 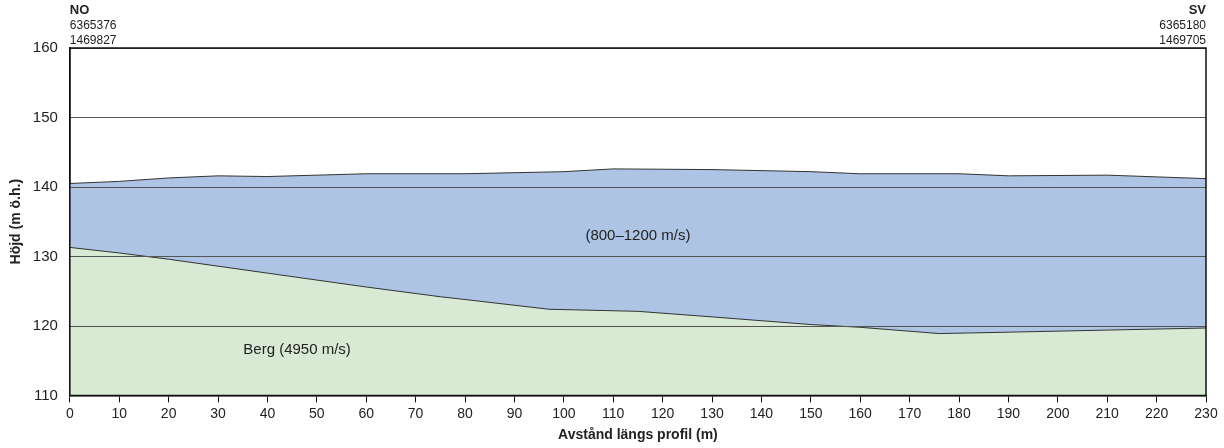 What do you see at coordinates (465, 412) in the screenshot?
I see `x-tick-label: 80` at bounding box center [465, 412].